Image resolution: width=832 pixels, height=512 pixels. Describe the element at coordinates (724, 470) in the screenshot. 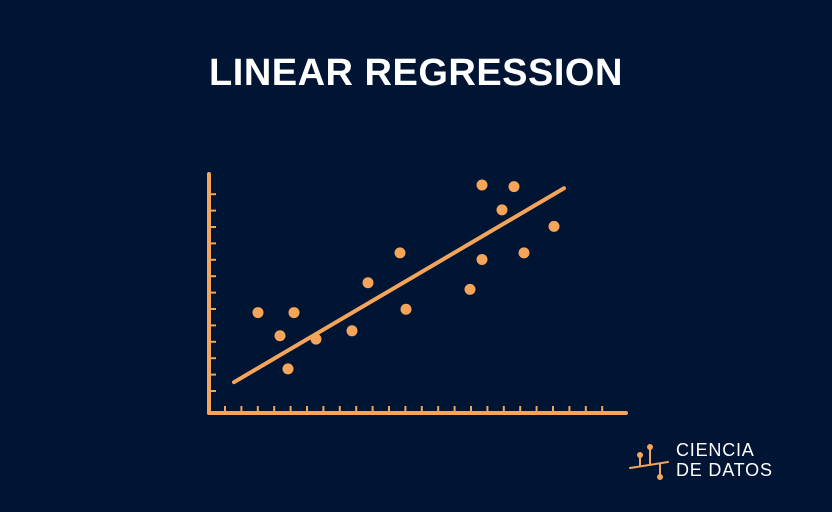

I see `brand-line-2: DE DATOS` at that location.